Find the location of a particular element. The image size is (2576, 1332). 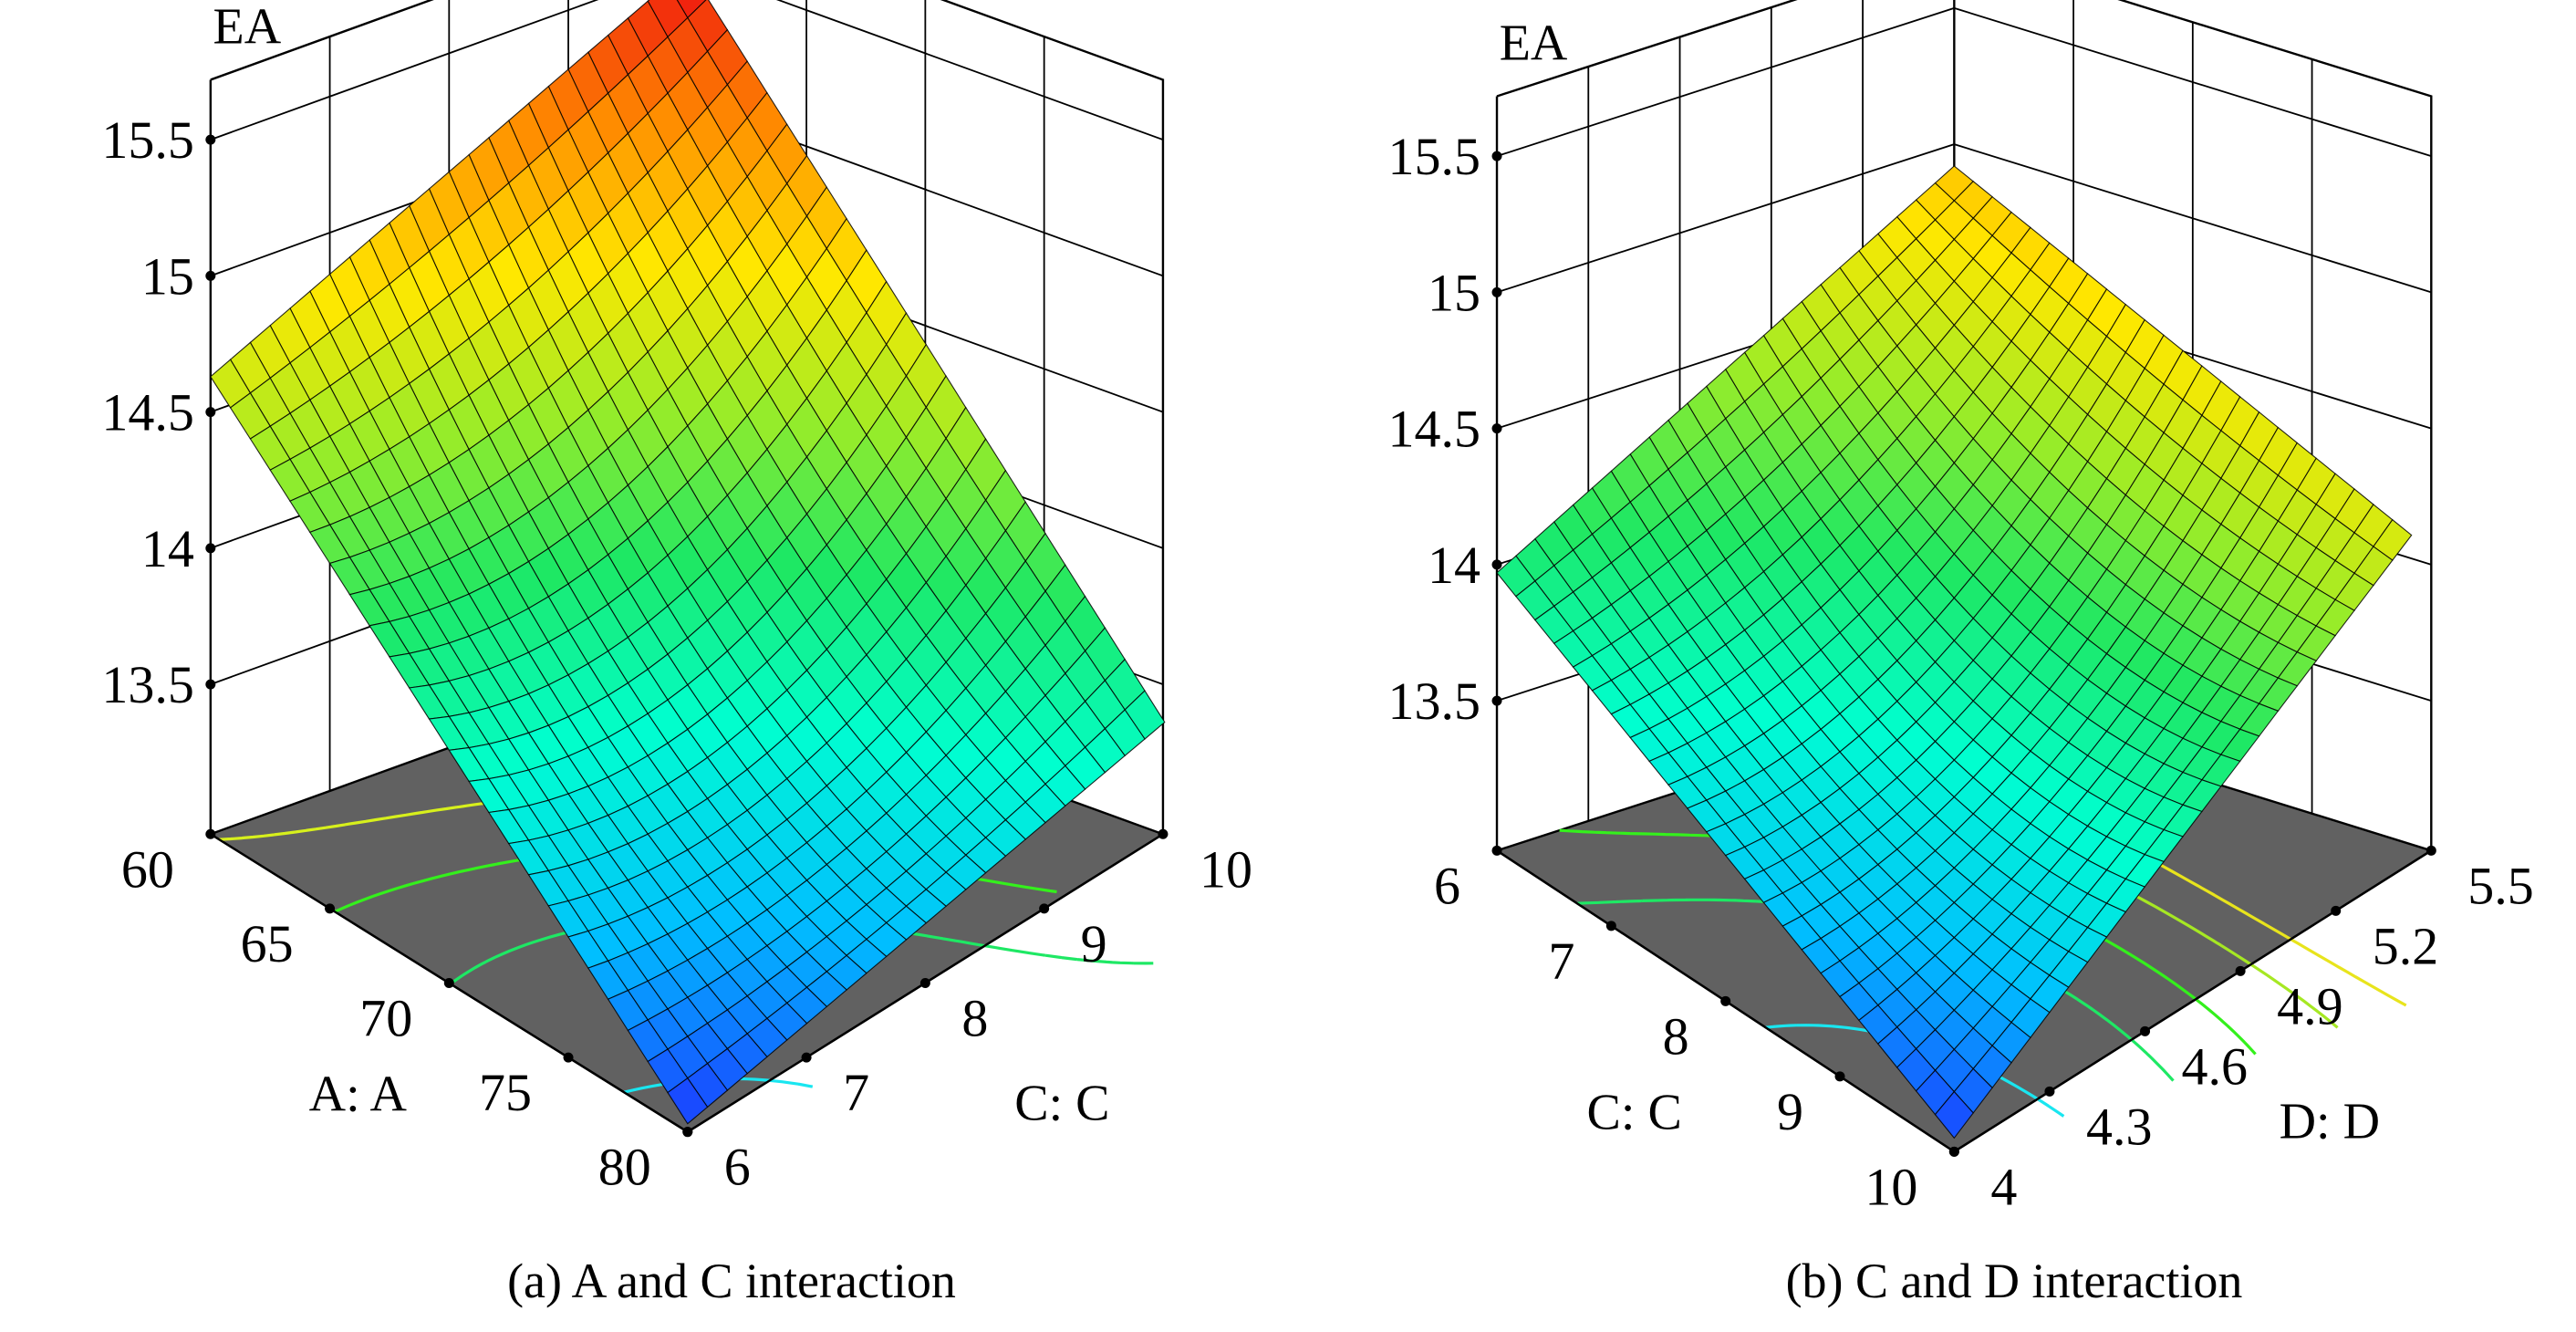

y-tick-label: 10 is located at coordinates (1226, 869).